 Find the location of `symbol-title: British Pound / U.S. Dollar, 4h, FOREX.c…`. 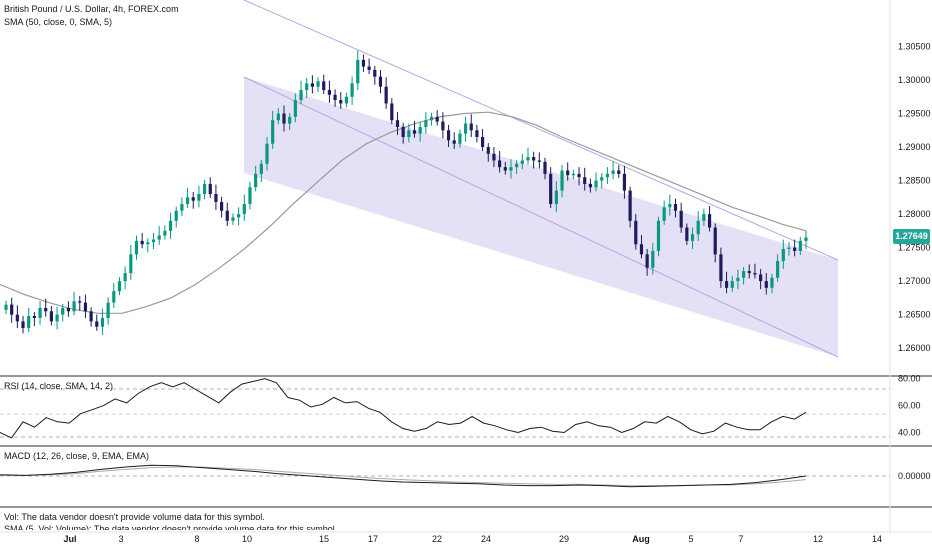

symbol-title: British Pound / U.S. Dollar, 4h, FOREX.c… is located at coordinates (91, 9).